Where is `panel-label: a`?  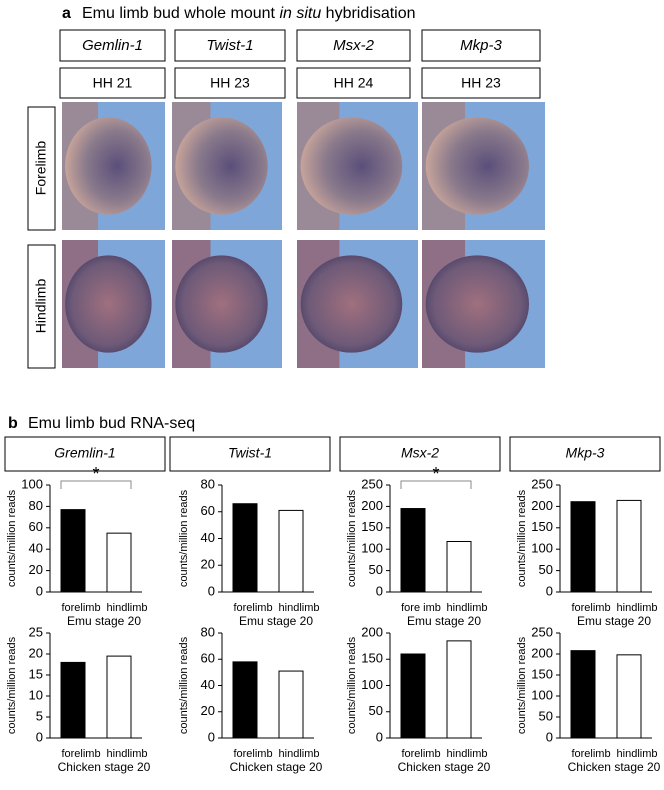 panel-label: a is located at coordinates (66, 13).